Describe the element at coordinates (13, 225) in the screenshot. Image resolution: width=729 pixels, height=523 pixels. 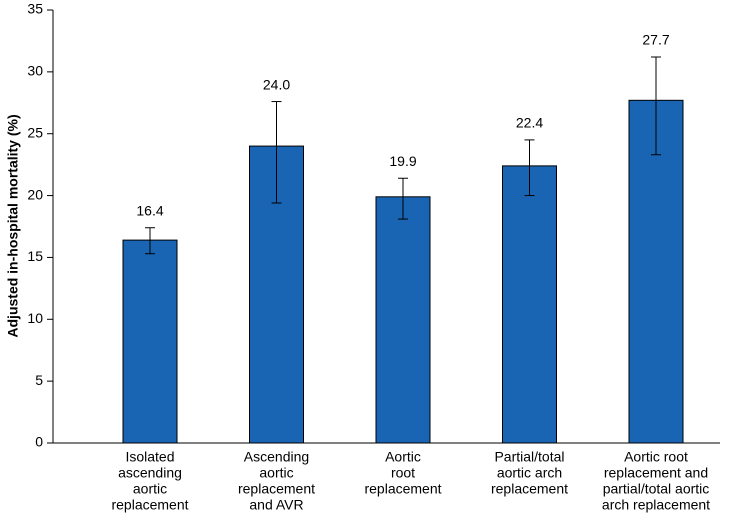
I see `y-axis-label: Adjusted in-hospital mortality (%)` at that location.